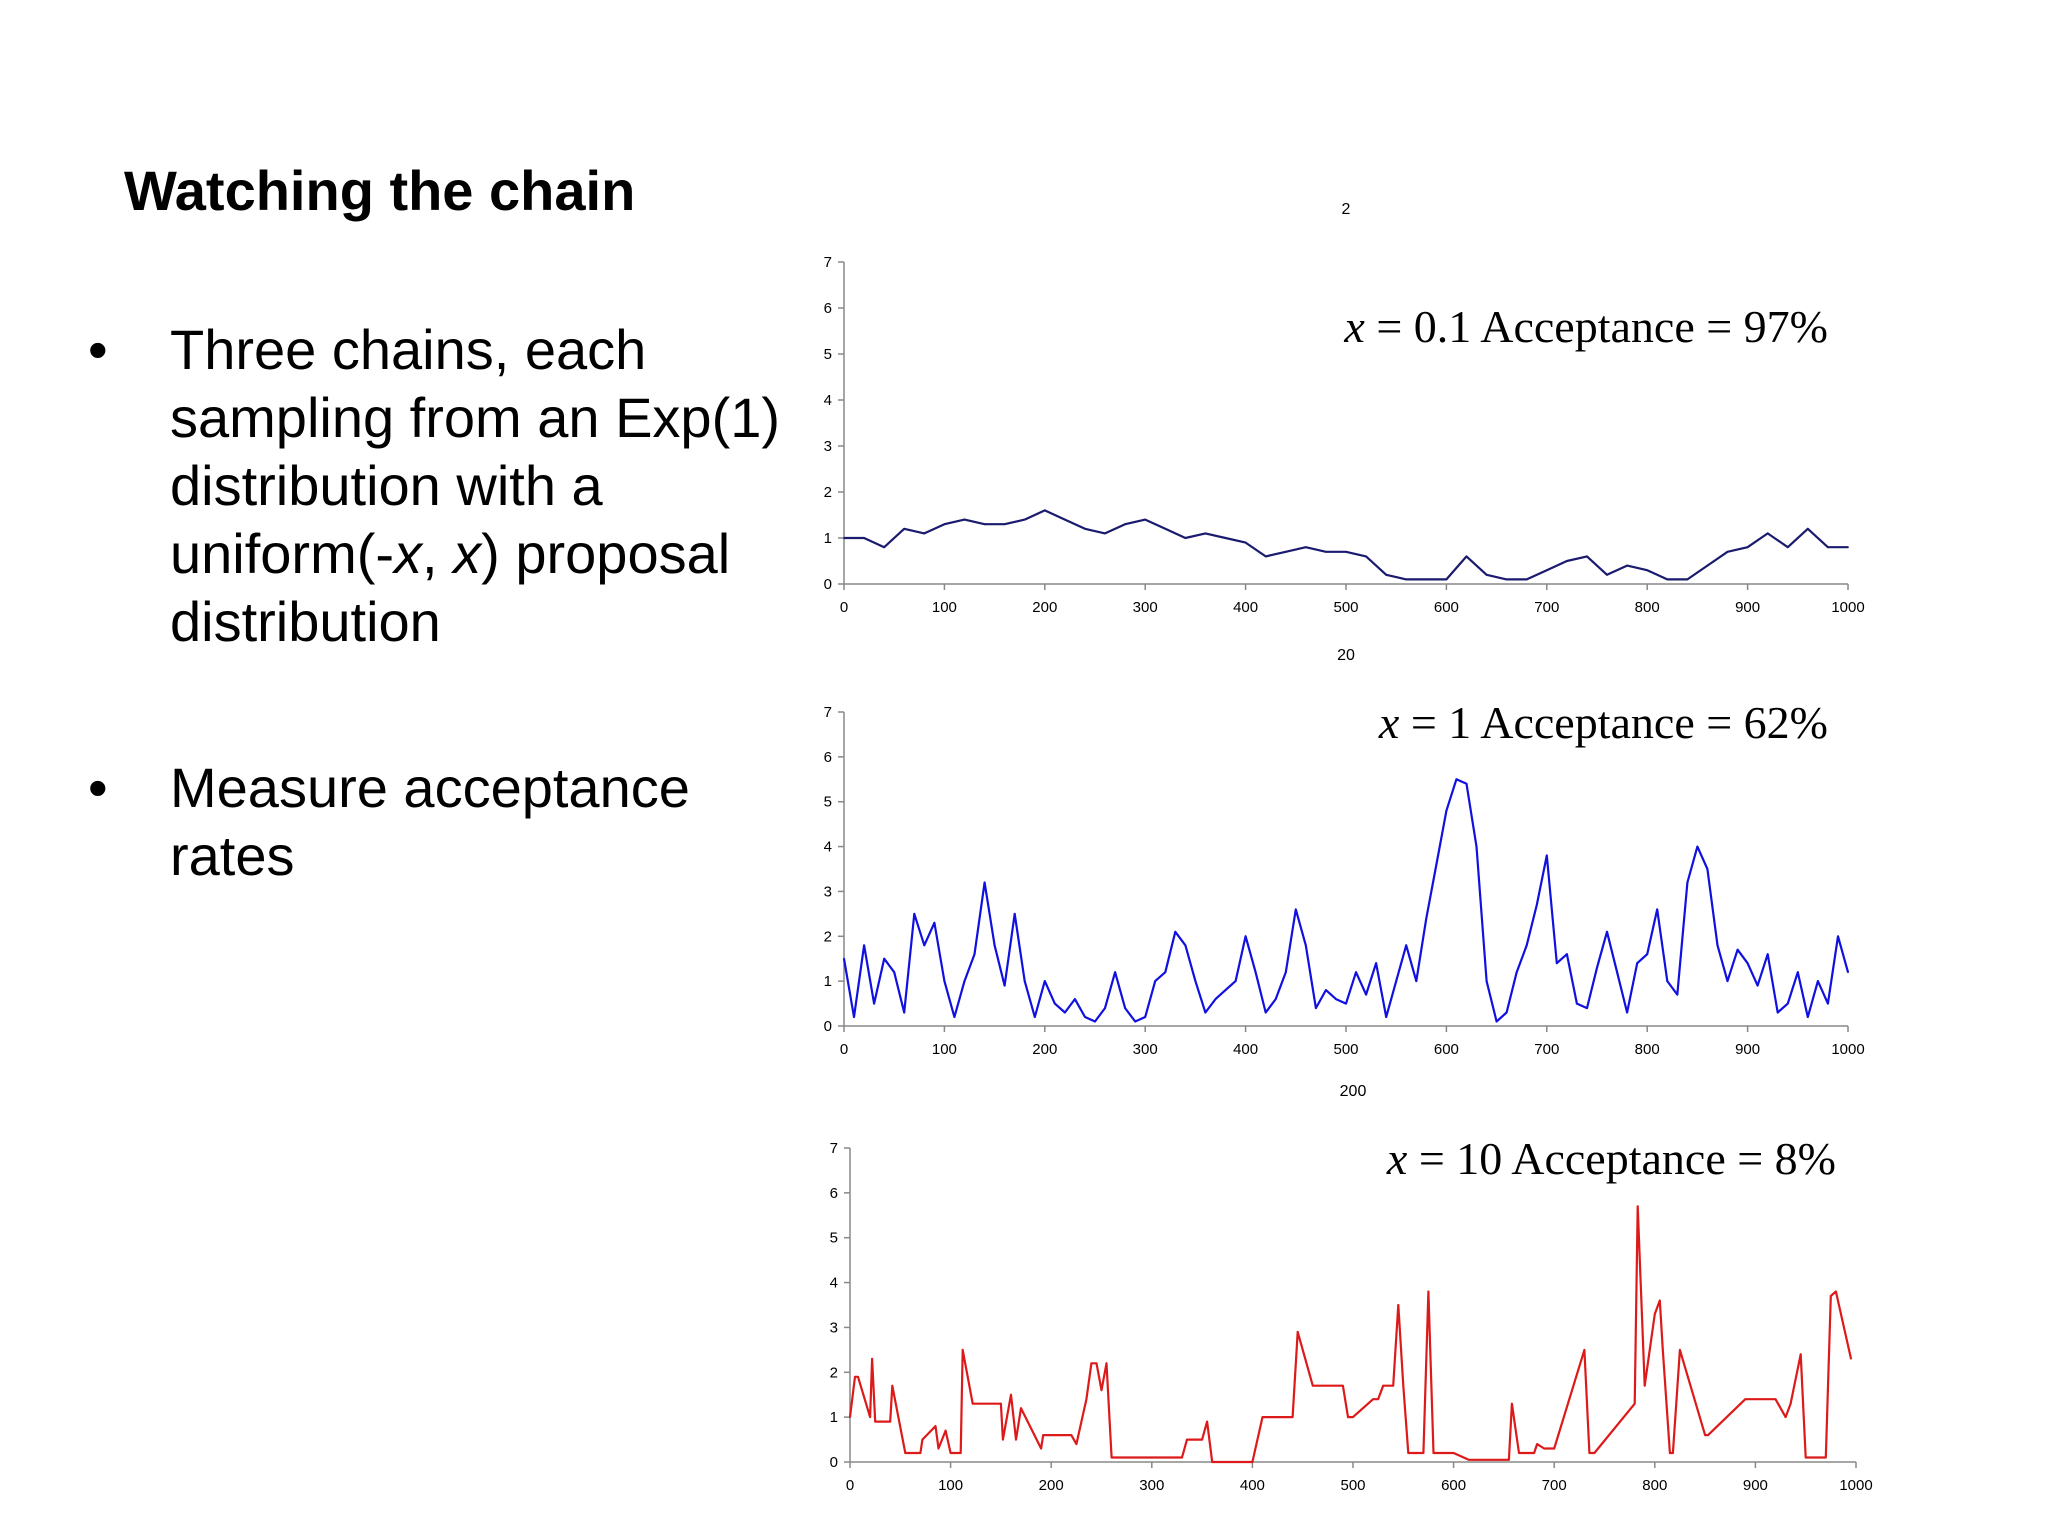 This screenshot has height=1536, width=2048. I want to click on chart-annotation: x = 10 Acceptance = 8%, so click(1611, 1158).